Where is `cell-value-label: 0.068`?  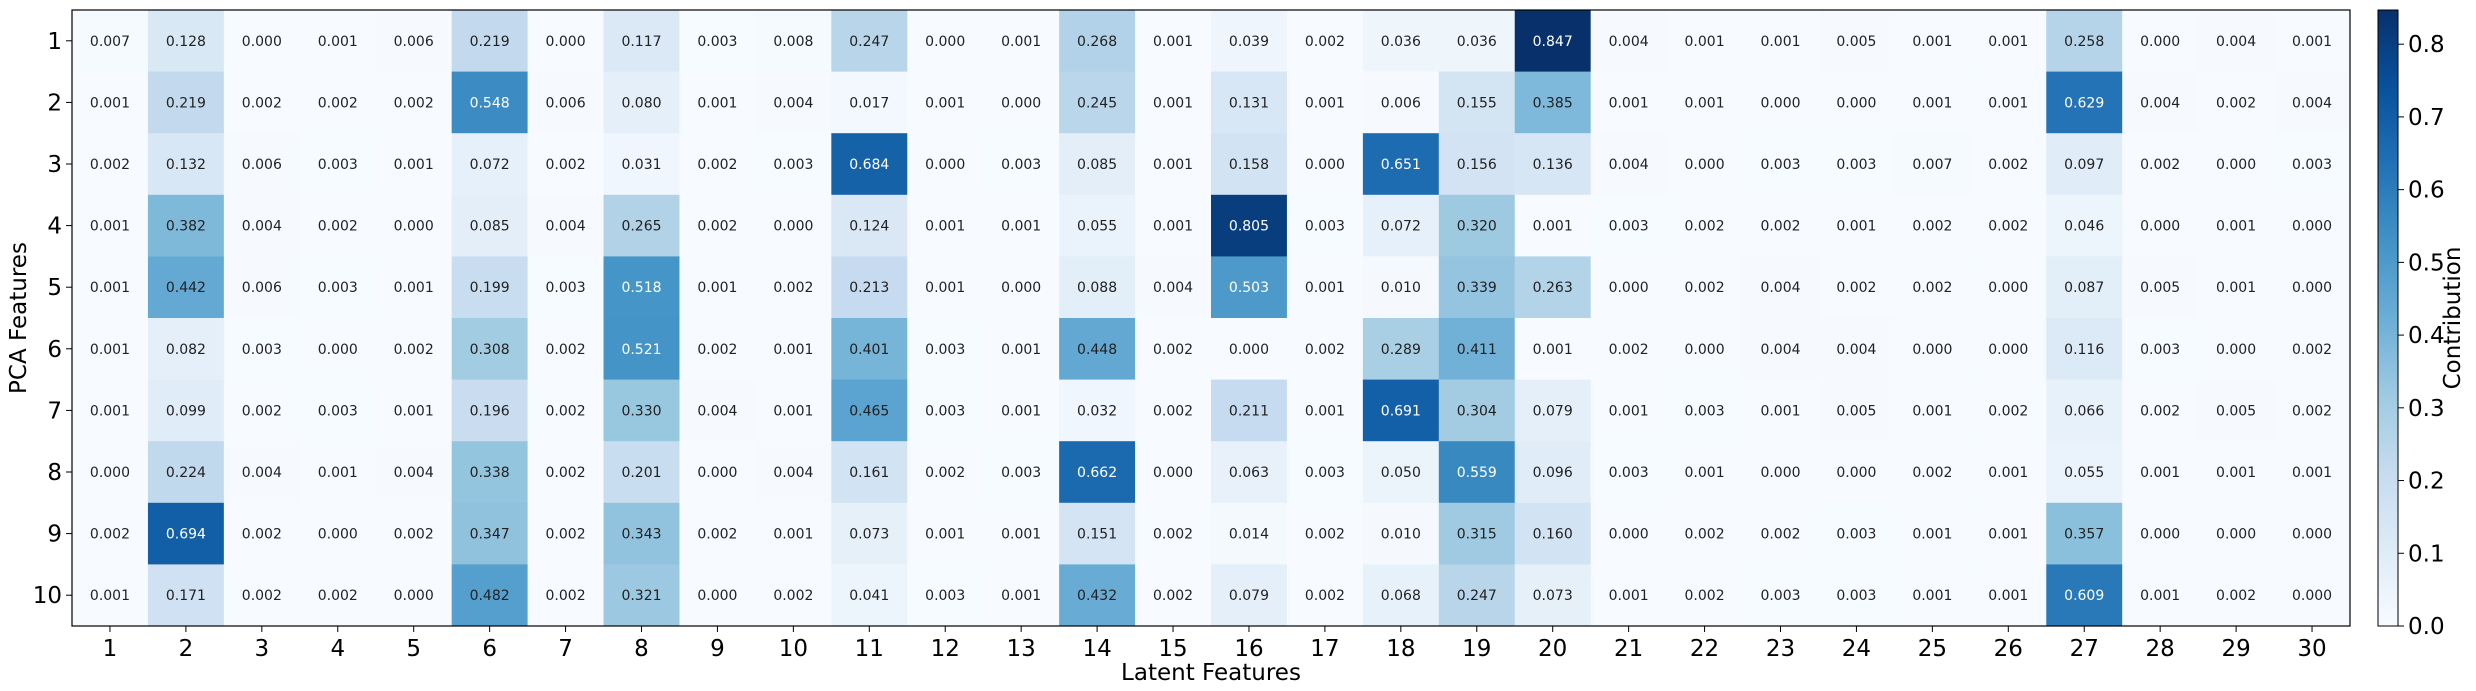
cell-value-label: 0.068 is located at coordinates (1401, 596).